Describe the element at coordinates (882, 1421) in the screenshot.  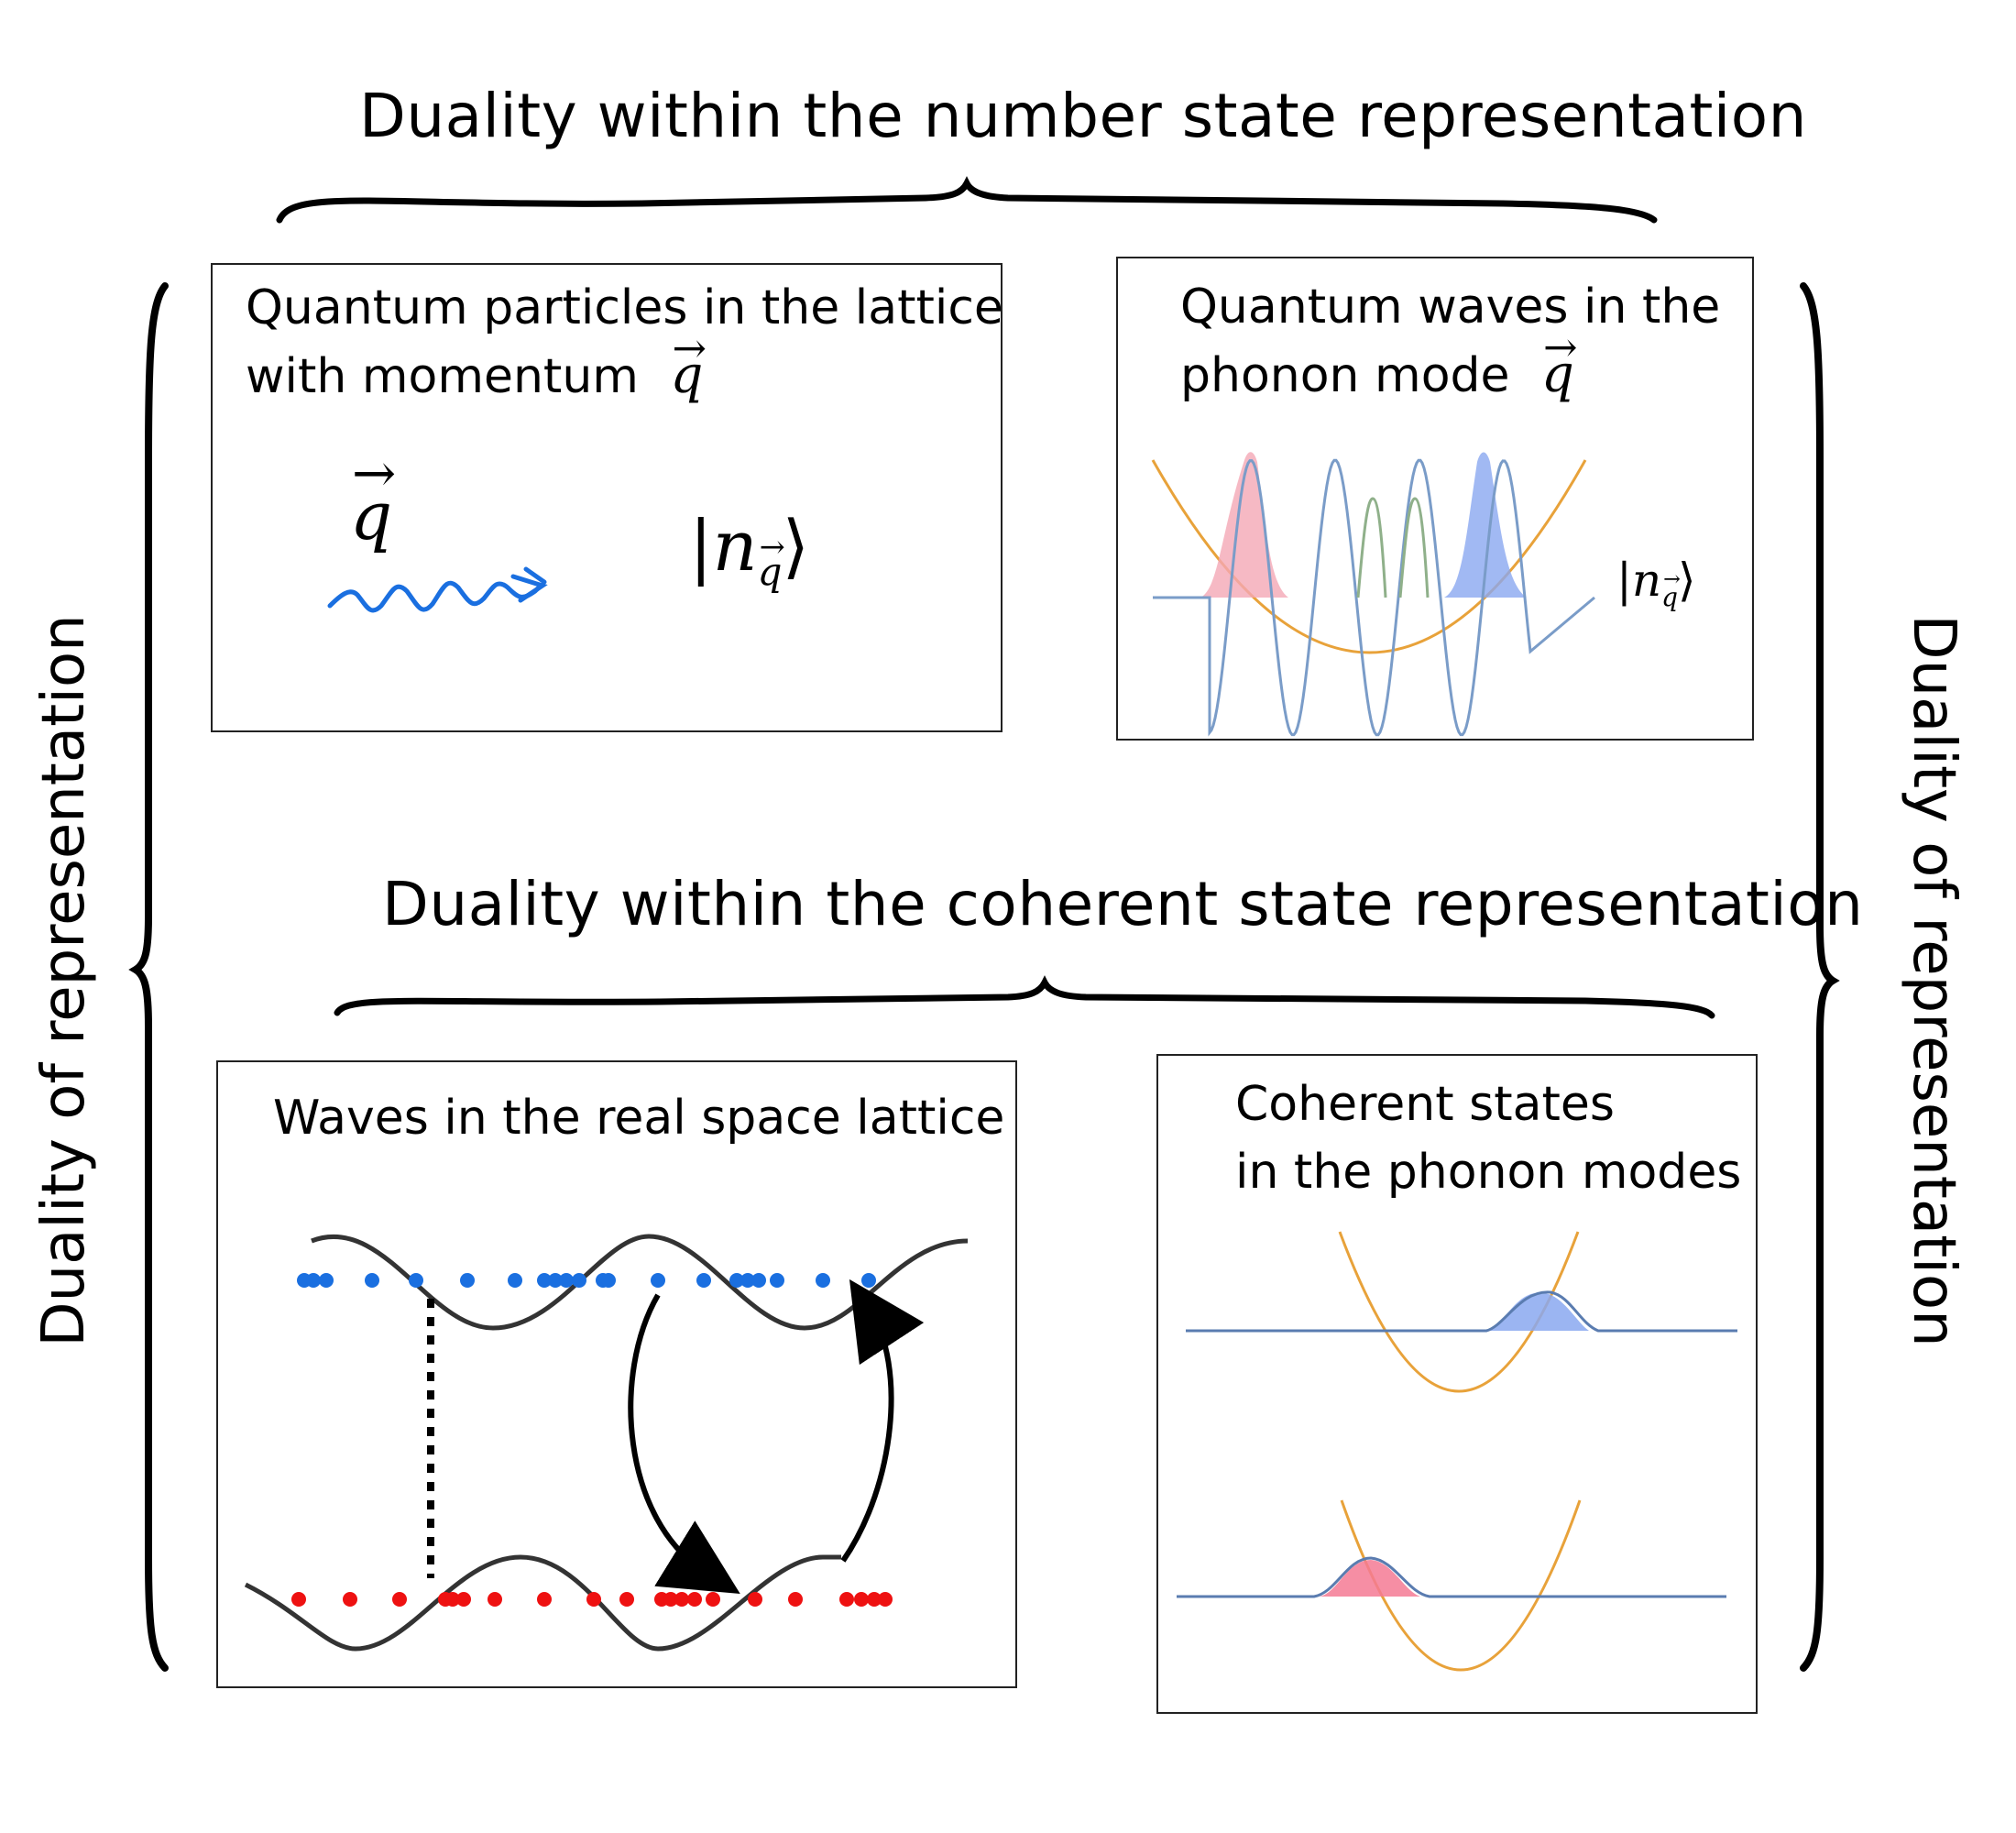
I see `curved-arrow-up-icon` at that location.